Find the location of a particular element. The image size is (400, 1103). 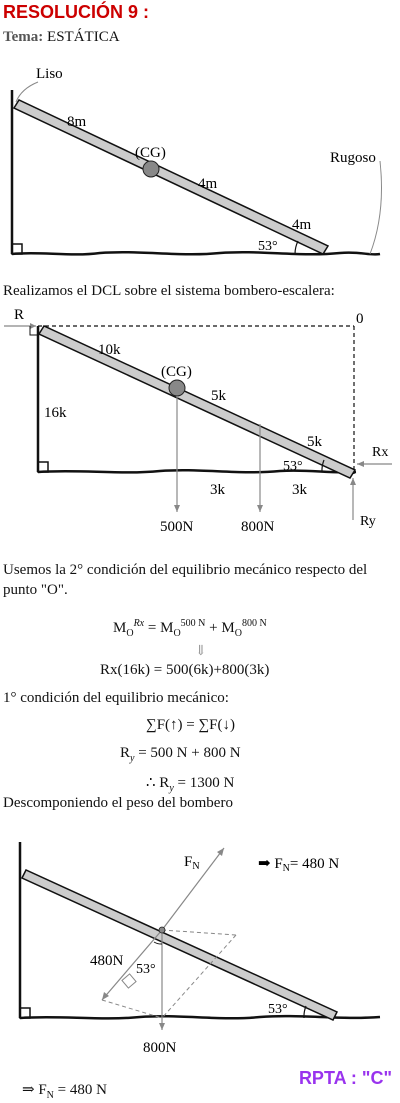

liso-leader is located at coordinates (27, 92).